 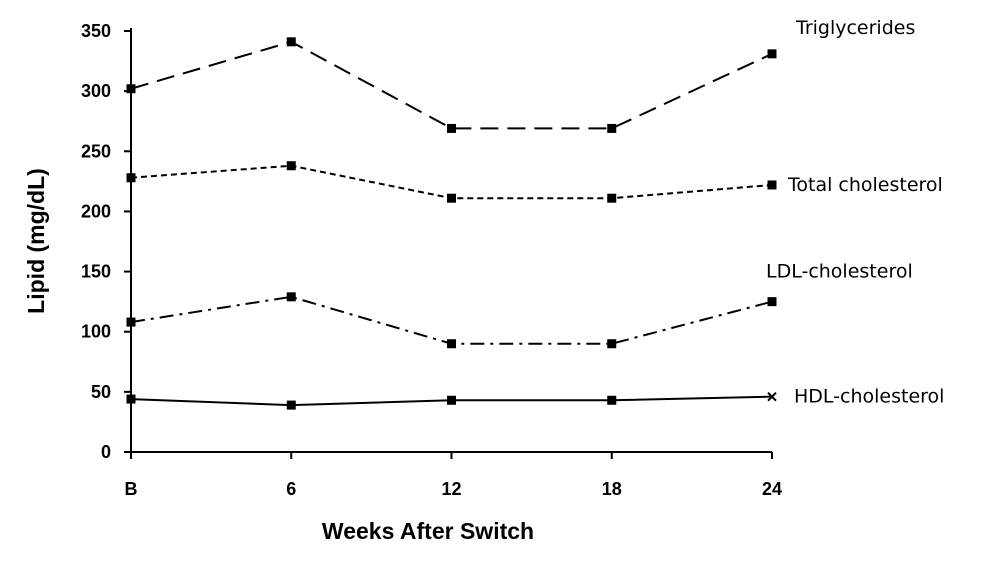 I want to click on x-tick-label: 24, so click(x=772, y=489).